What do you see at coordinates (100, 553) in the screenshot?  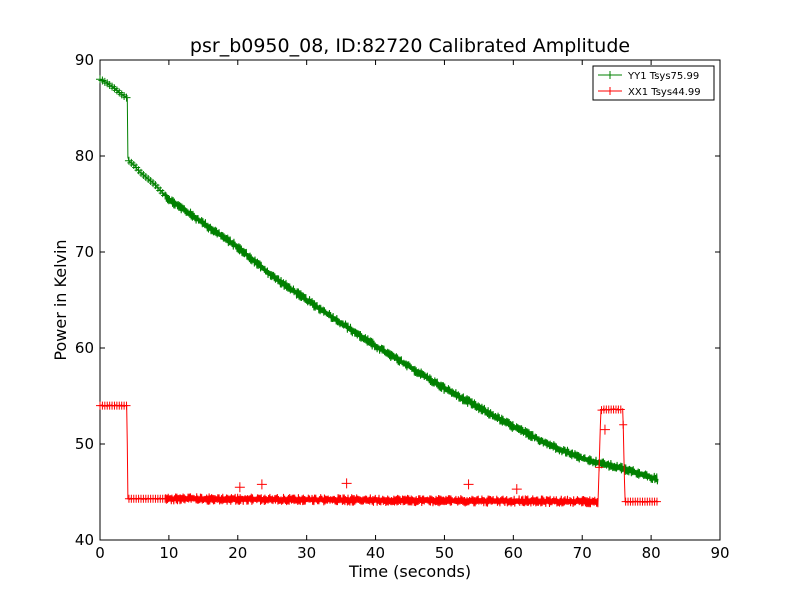 I see `x-tick-label: 0` at bounding box center [100, 553].